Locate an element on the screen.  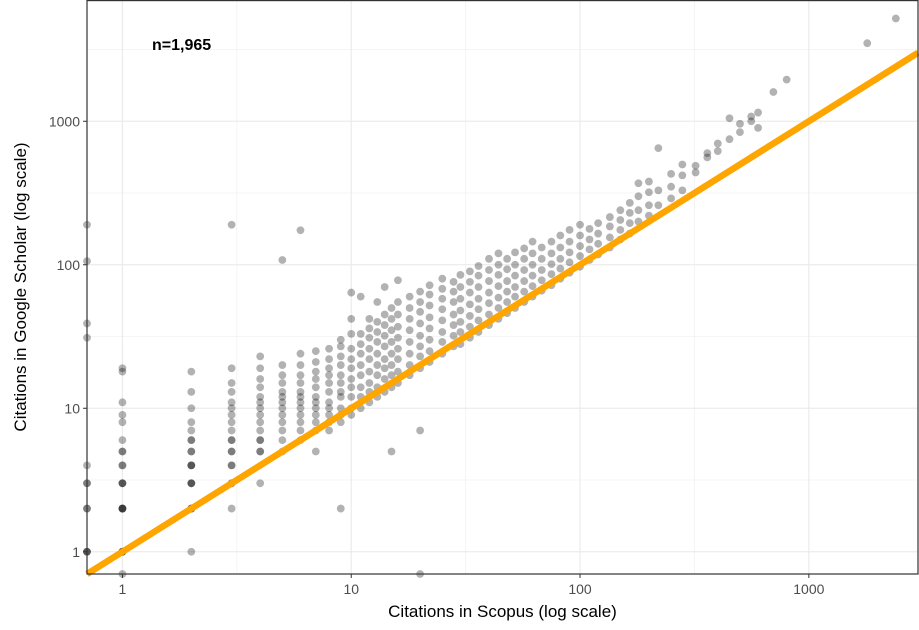
y-axis-ticks: 1 10 100 1000 is located at coordinates (68, 336).